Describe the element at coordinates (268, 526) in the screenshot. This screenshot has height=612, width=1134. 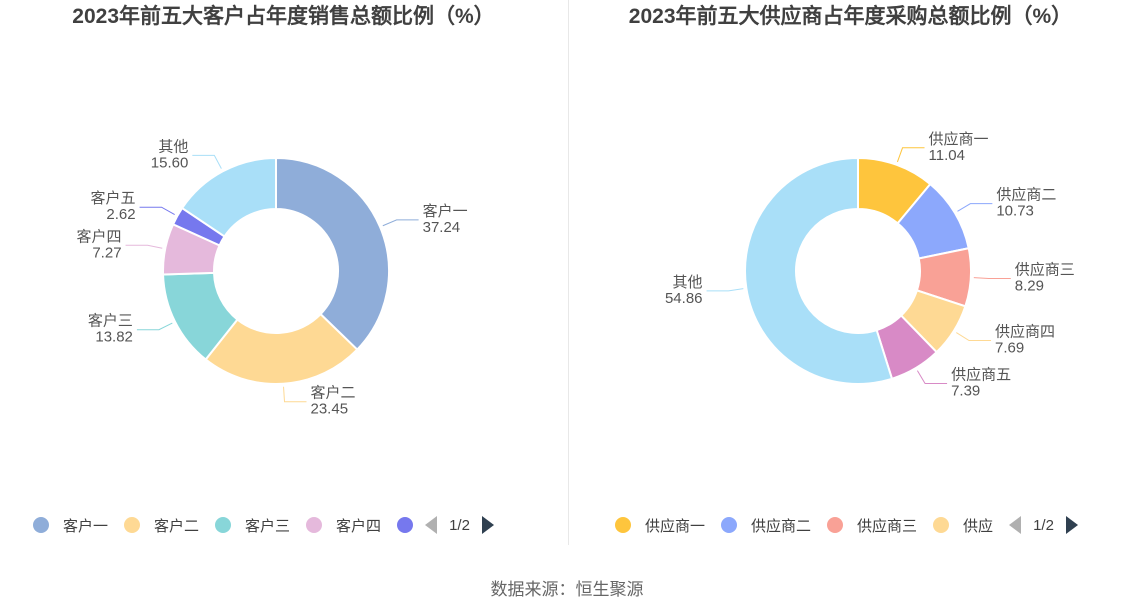
I see `legend-label: 客户三` at that location.